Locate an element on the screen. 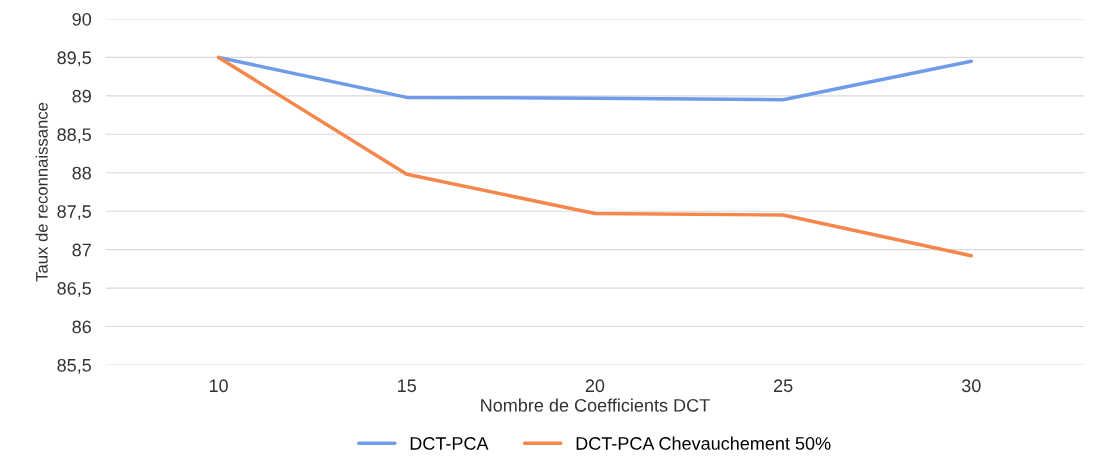  x-tick-label: 20 is located at coordinates (595, 386).